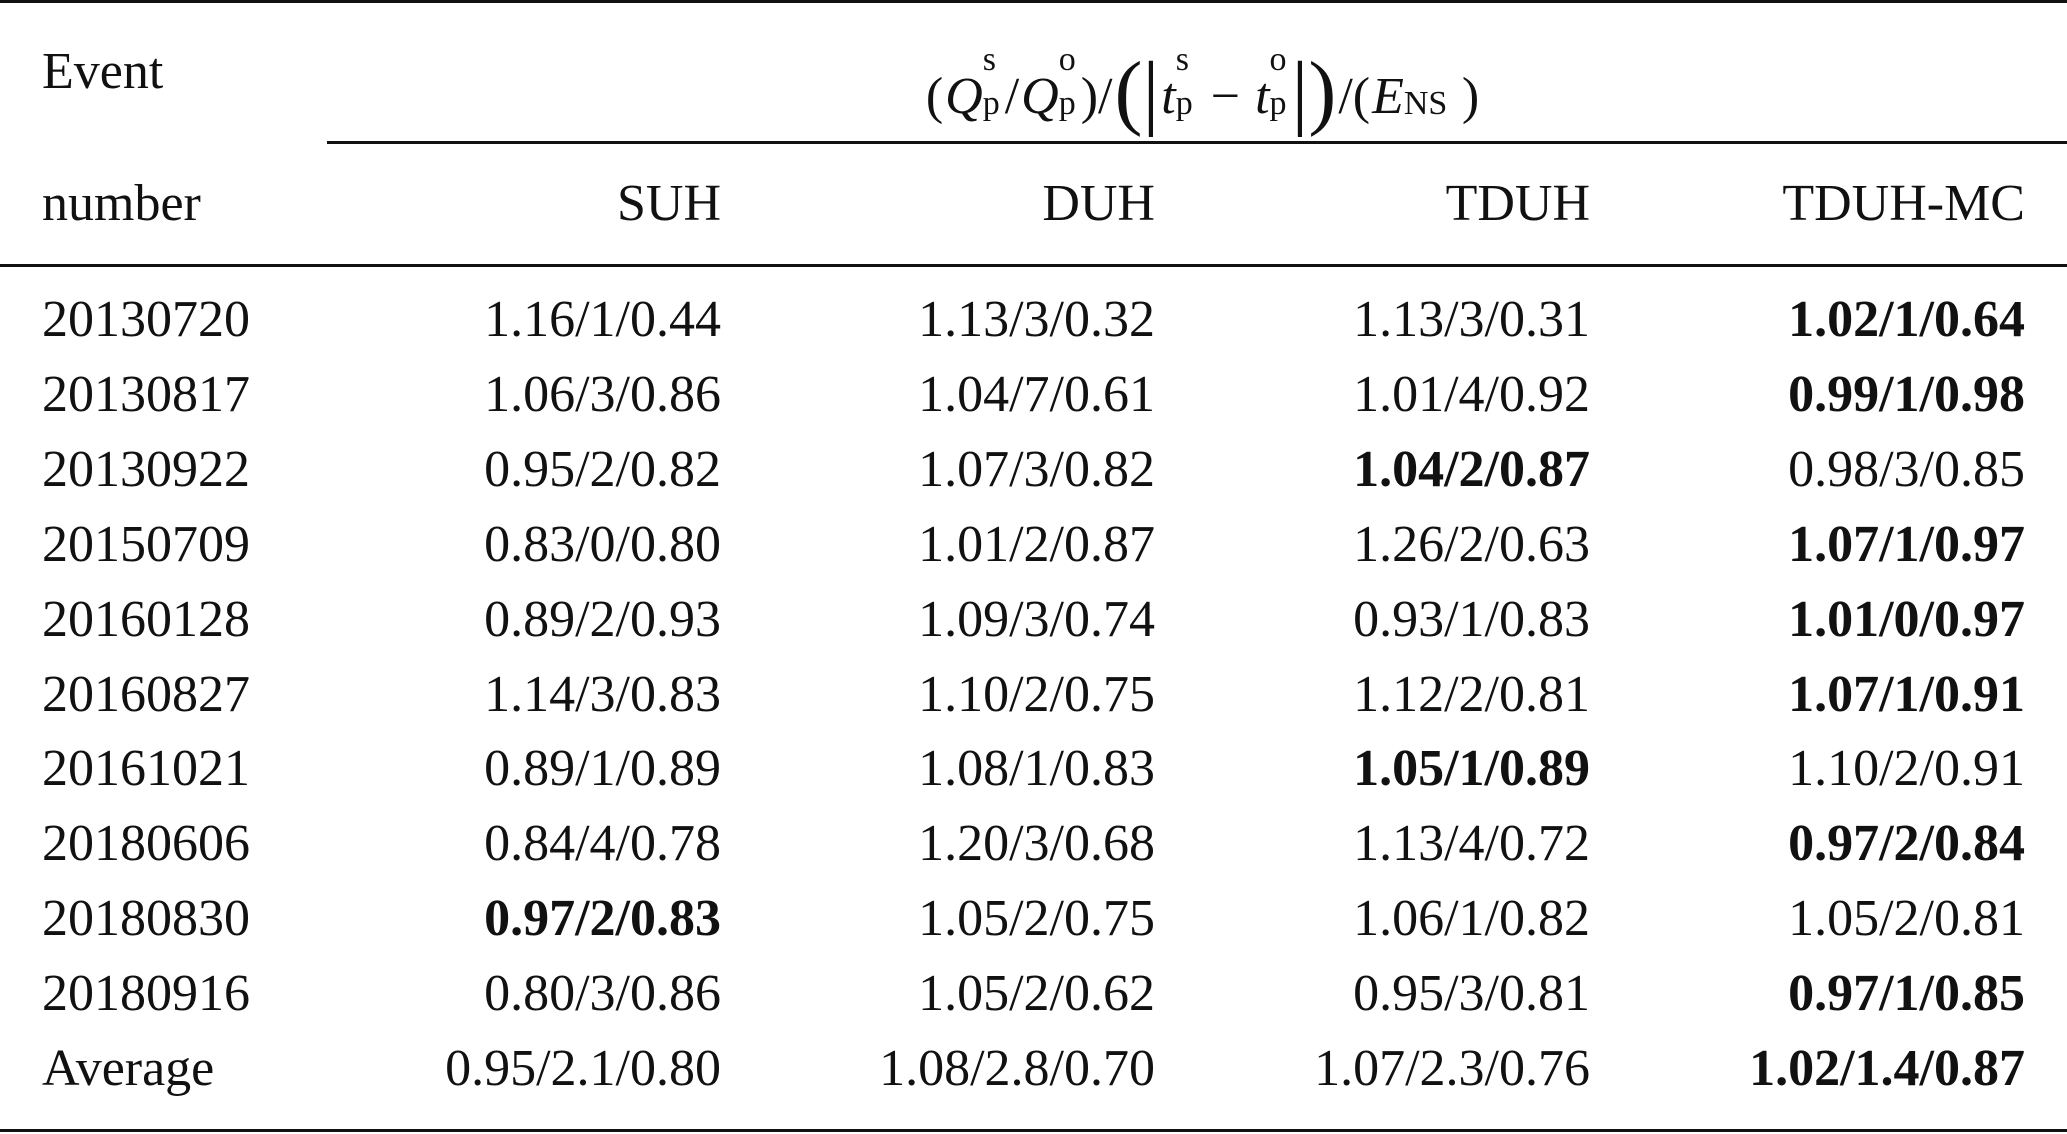  Describe the element at coordinates (1036, 844) in the screenshot. I see `table-cell: 1.20/3/0.68` at that location.